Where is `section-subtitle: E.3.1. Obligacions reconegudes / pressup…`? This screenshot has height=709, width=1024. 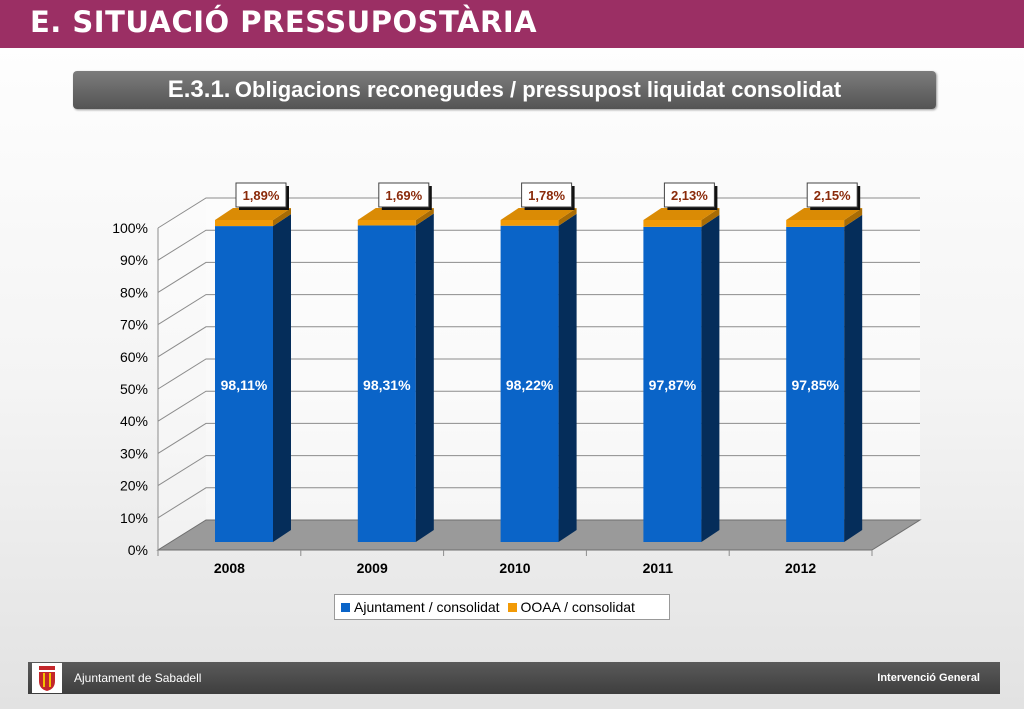 section-subtitle: E.3.1. Obligacions reconegudes / pressup… is located at coordinates (504, 90).